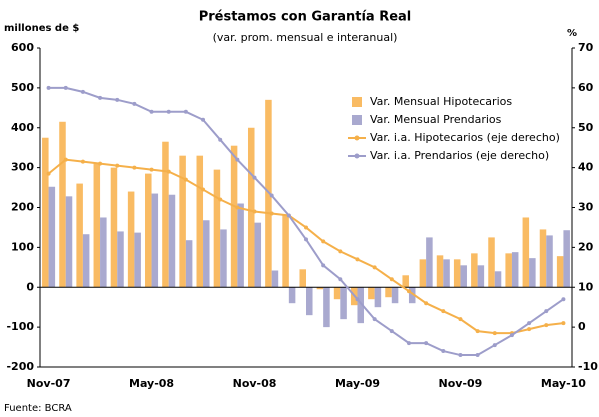 This screenshot has height=417, width=599. I want to click on y2-tick-label: 70, so click(586, 47).